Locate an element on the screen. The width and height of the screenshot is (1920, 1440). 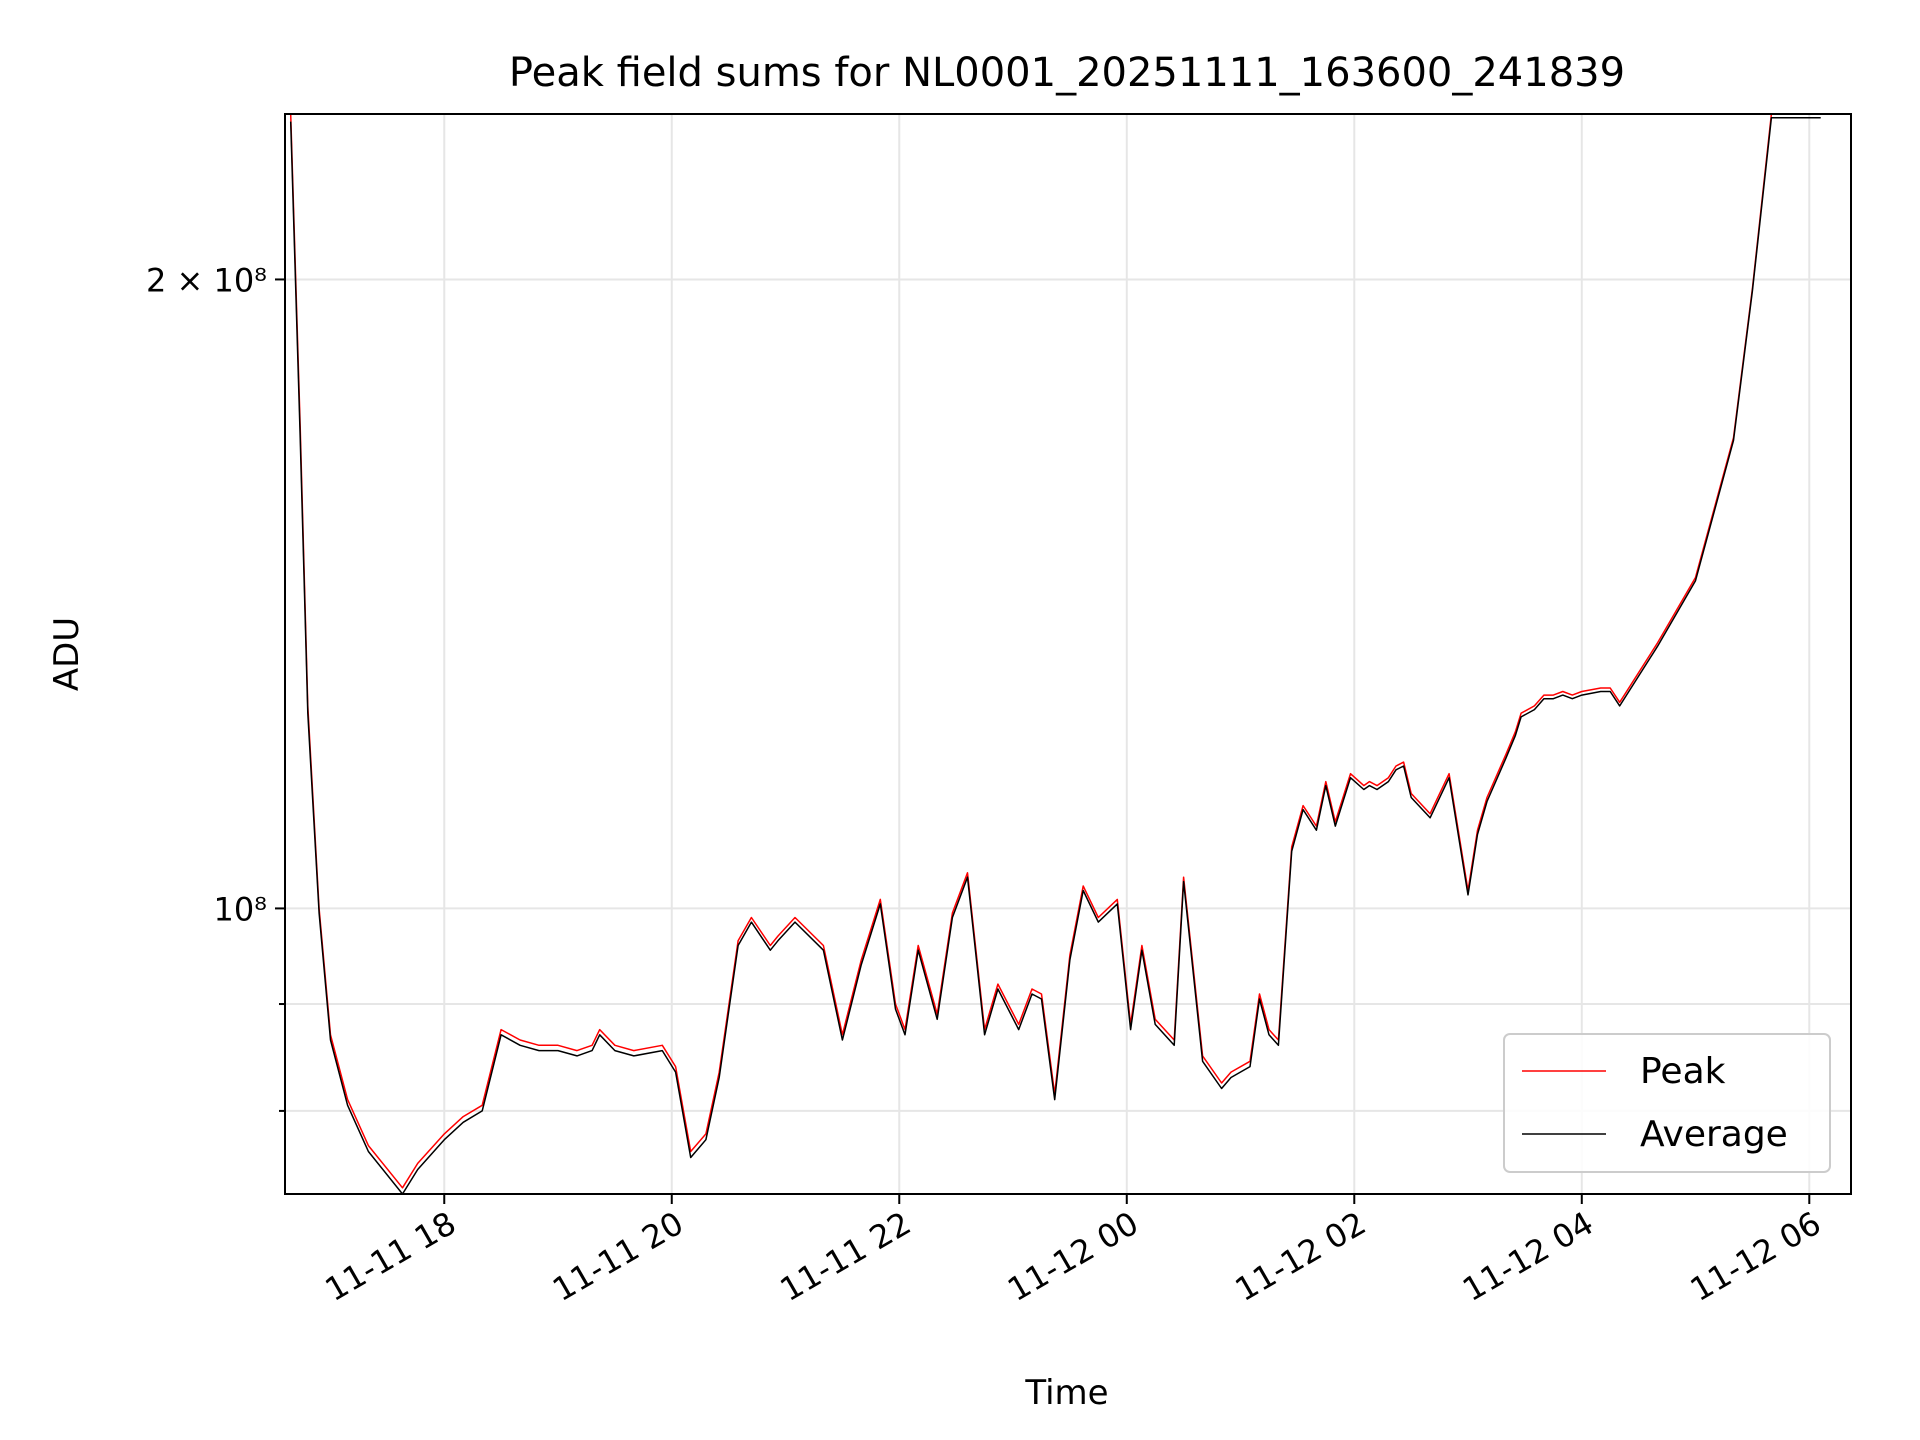
legend-label-peak: Peak is located at coordinates (1683, 1071).